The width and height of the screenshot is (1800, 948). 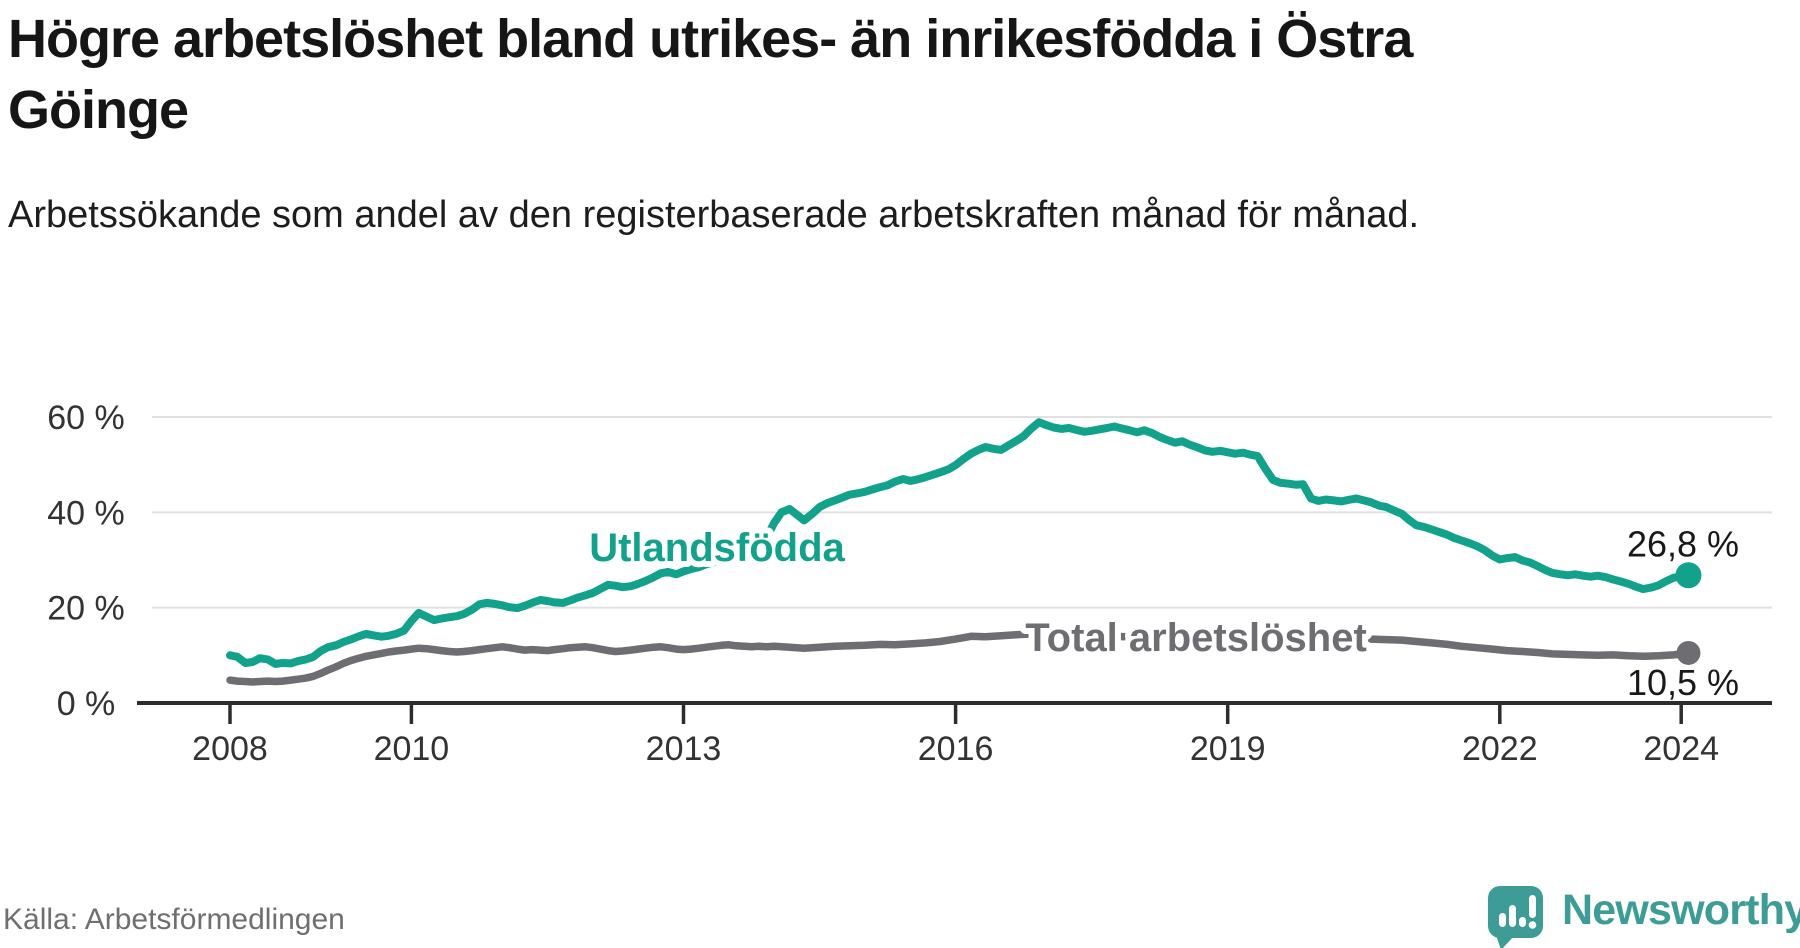 I want to click on end-dot-utlandsf-dda, so click(x=1688, y=575).